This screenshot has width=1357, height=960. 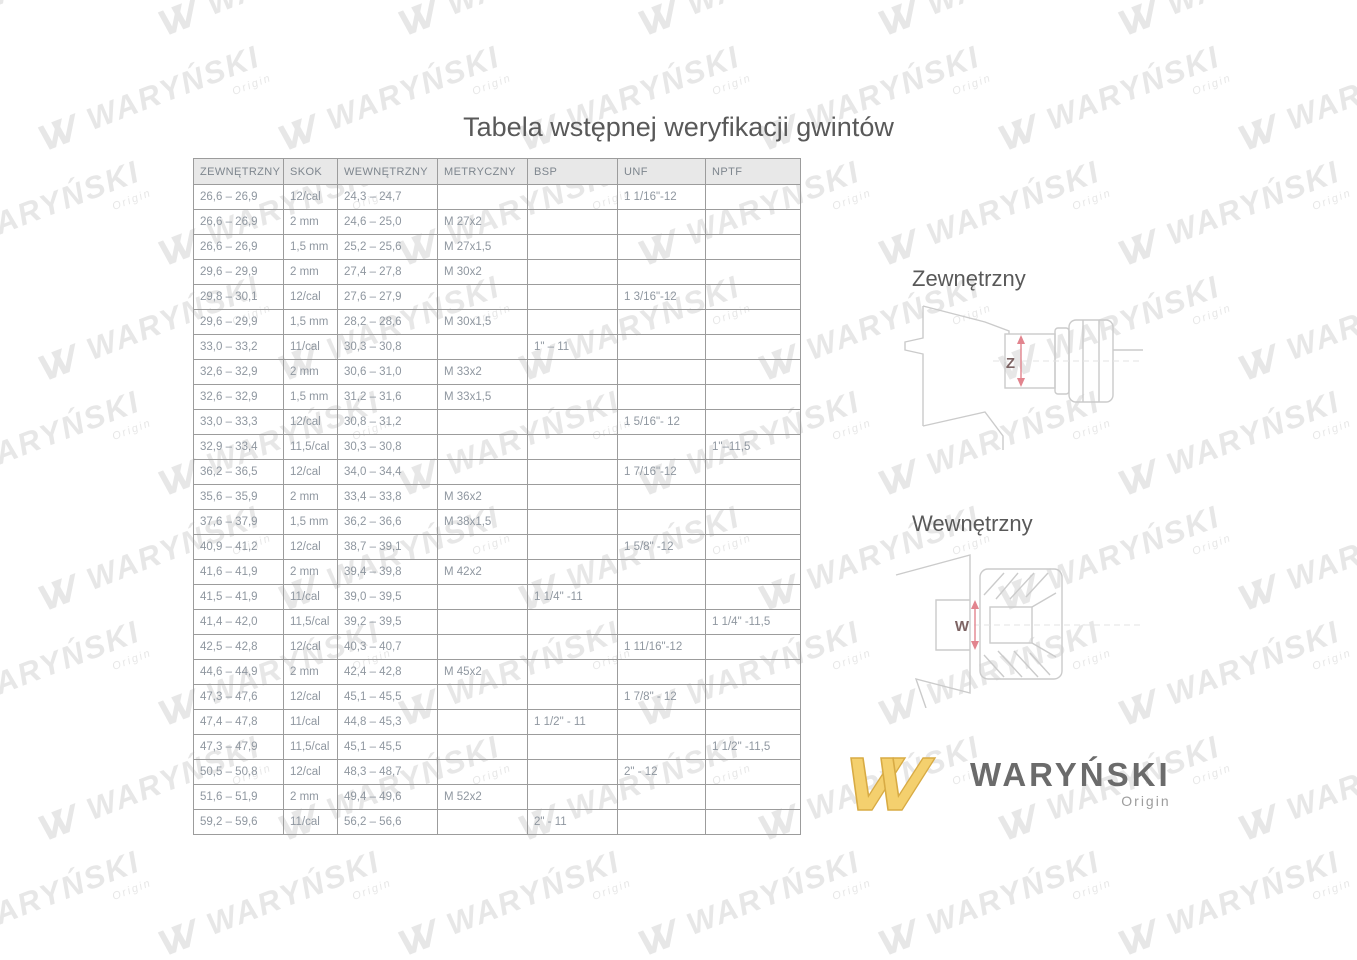 What do you see at coordinates (238, 422) in the screenshot?
I see `table-cell: 33,0 – 33,3` at bounding box center [238, 422].